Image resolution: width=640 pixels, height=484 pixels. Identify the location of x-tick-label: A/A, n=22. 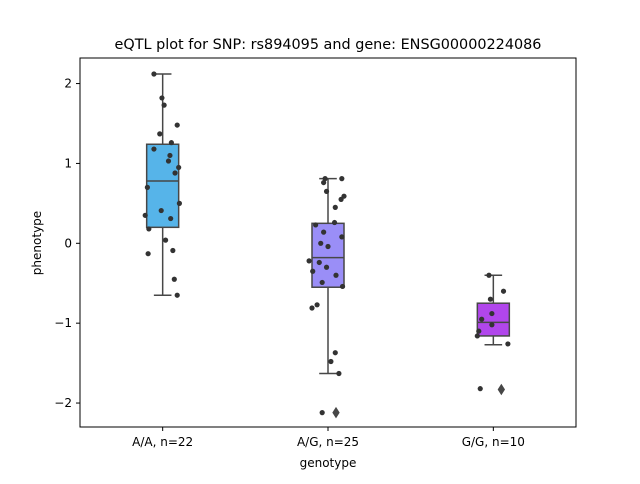
(162, 442).